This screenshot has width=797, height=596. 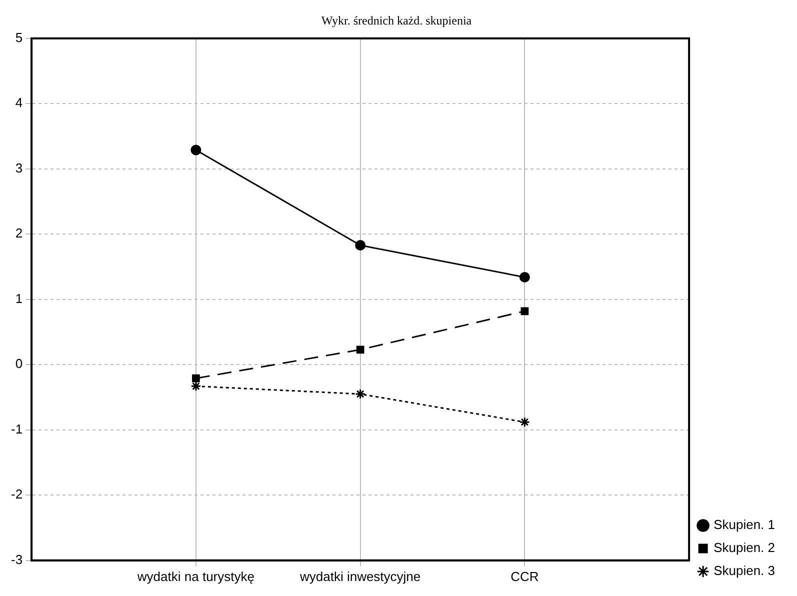 What do you see at coordinates (524, 576) in the screenshot?
I see `x-tick-label: CCR` at bounding box center [524, 576].